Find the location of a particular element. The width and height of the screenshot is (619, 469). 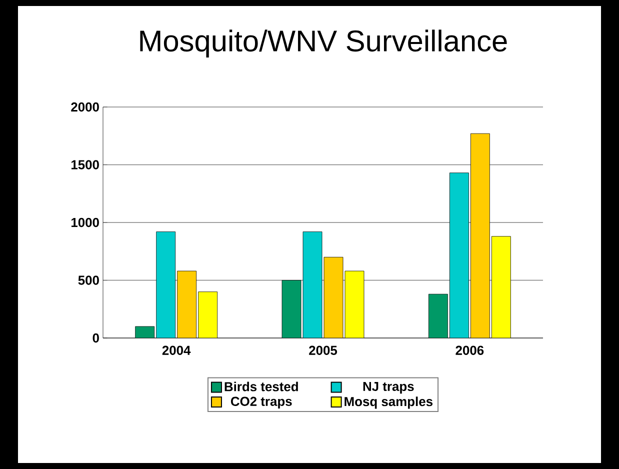

x-tick-label: 2005 is located at coordinates (323, 350).